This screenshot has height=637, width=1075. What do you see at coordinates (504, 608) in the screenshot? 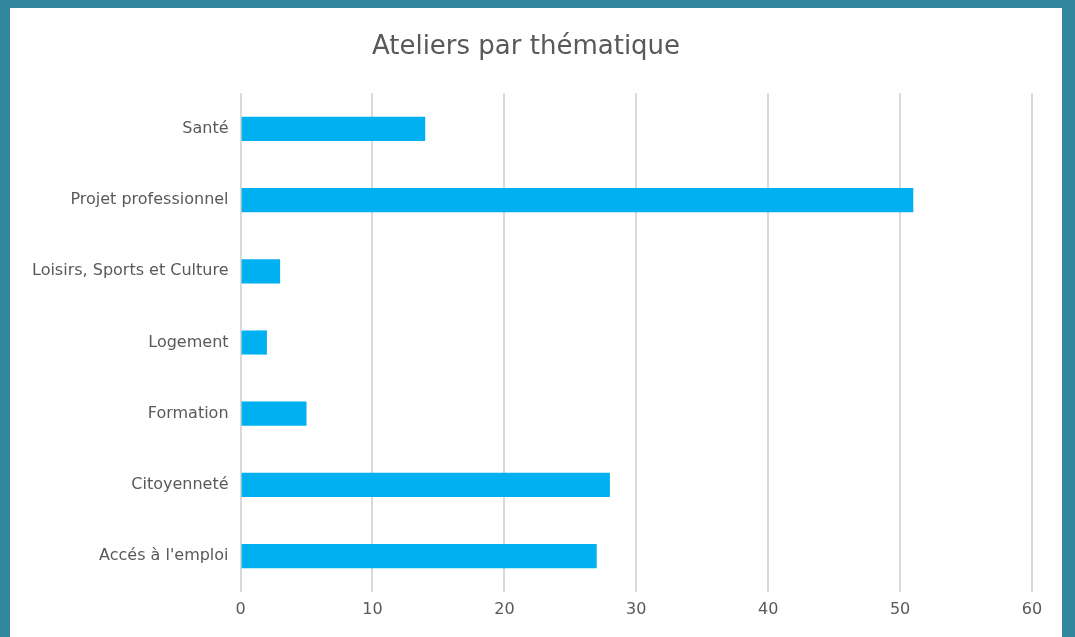
I see `x-tick-label: 20` at bounding box center [504, 608].